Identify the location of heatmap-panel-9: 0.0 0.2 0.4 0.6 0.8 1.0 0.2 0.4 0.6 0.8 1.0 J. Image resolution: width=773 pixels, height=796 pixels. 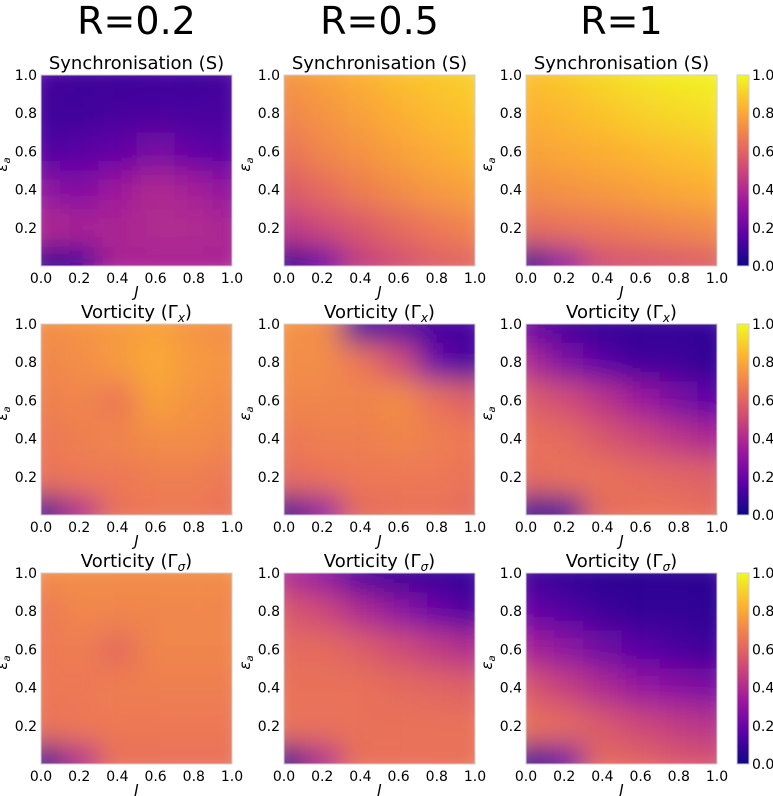
(614, 681).